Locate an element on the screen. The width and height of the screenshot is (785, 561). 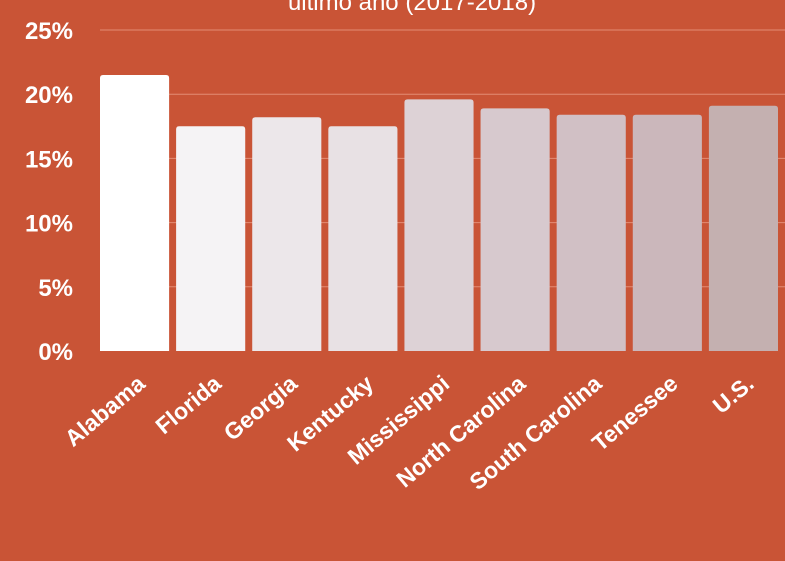
bar-tenessee is located at coordinates (667, 232).